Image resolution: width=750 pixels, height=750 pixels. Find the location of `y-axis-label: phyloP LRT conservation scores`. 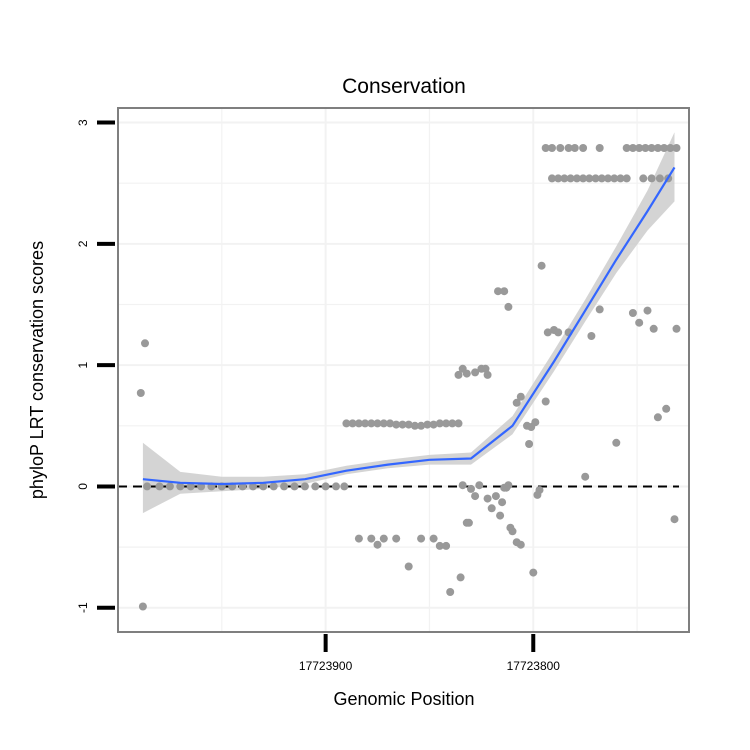

y-axis-label: phyloP LRT conservation scores is located at coordinates (37, 370).